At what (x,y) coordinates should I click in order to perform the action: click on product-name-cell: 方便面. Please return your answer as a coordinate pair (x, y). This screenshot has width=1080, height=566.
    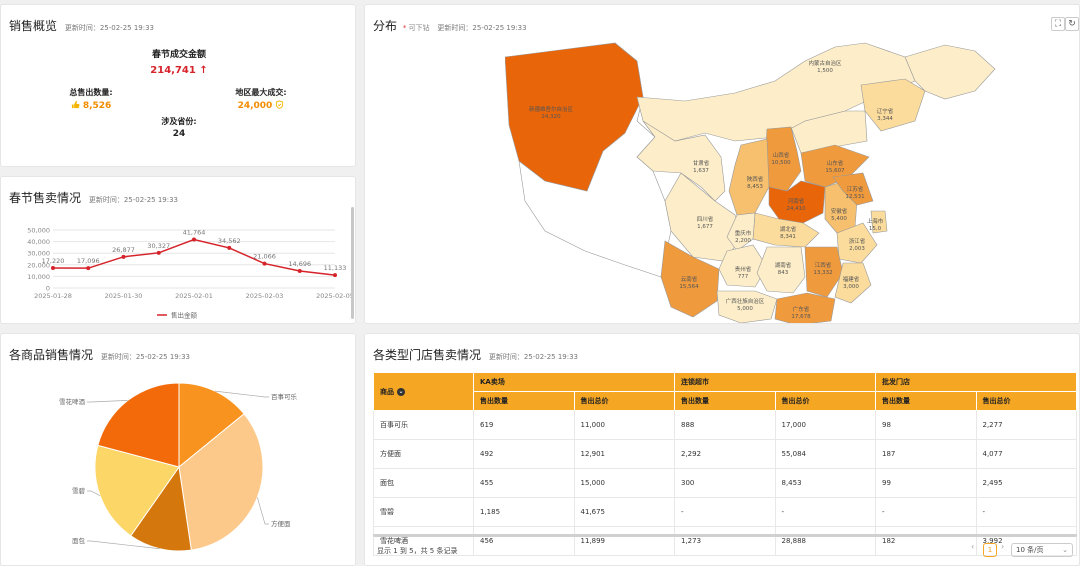
    Looking at the image, I should click on (423, 454).